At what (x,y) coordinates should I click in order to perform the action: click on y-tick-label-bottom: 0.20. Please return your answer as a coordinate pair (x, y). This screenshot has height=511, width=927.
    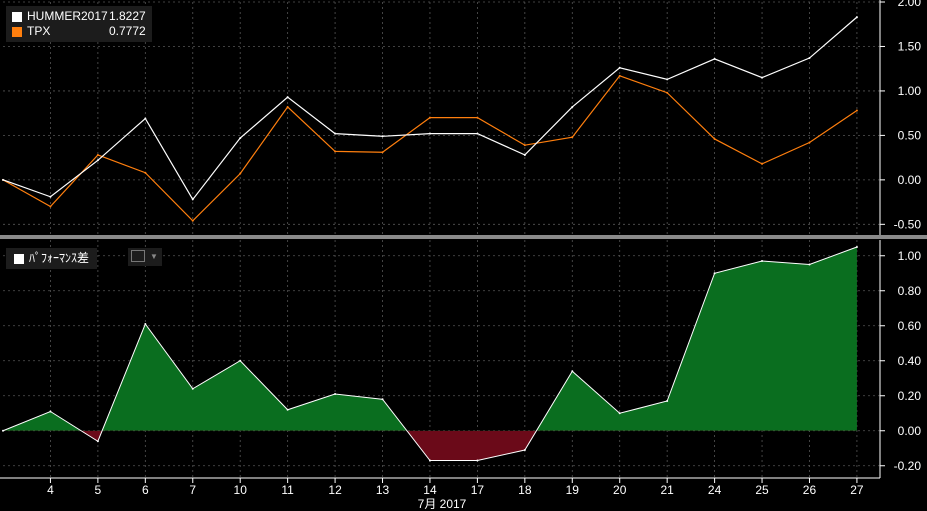
    Looking at the image, I should click on (910, 396).